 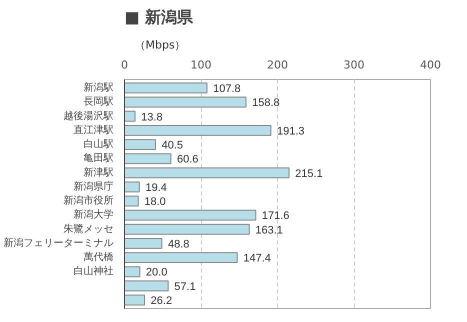 What do you see at coordinates (94, 186) in the screenshot?
I see `y-tick-label: 新潟県庁` at bounding box center [94, 186].